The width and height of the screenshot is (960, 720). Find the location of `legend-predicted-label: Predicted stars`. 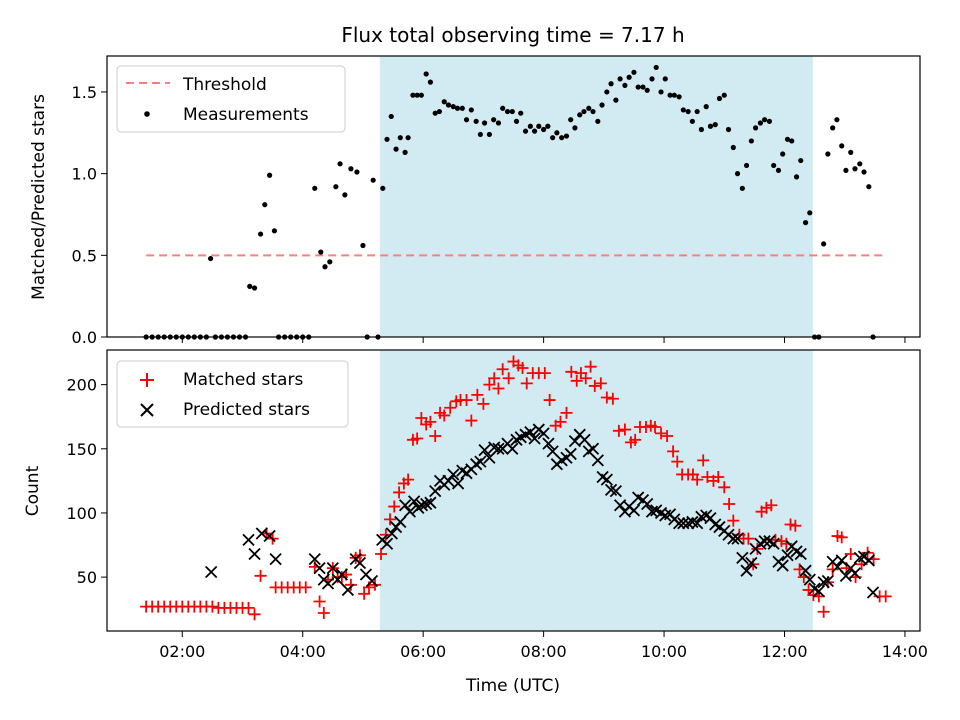

legend-predicted-label: Predicted stars is located at coordinates (246, 410).